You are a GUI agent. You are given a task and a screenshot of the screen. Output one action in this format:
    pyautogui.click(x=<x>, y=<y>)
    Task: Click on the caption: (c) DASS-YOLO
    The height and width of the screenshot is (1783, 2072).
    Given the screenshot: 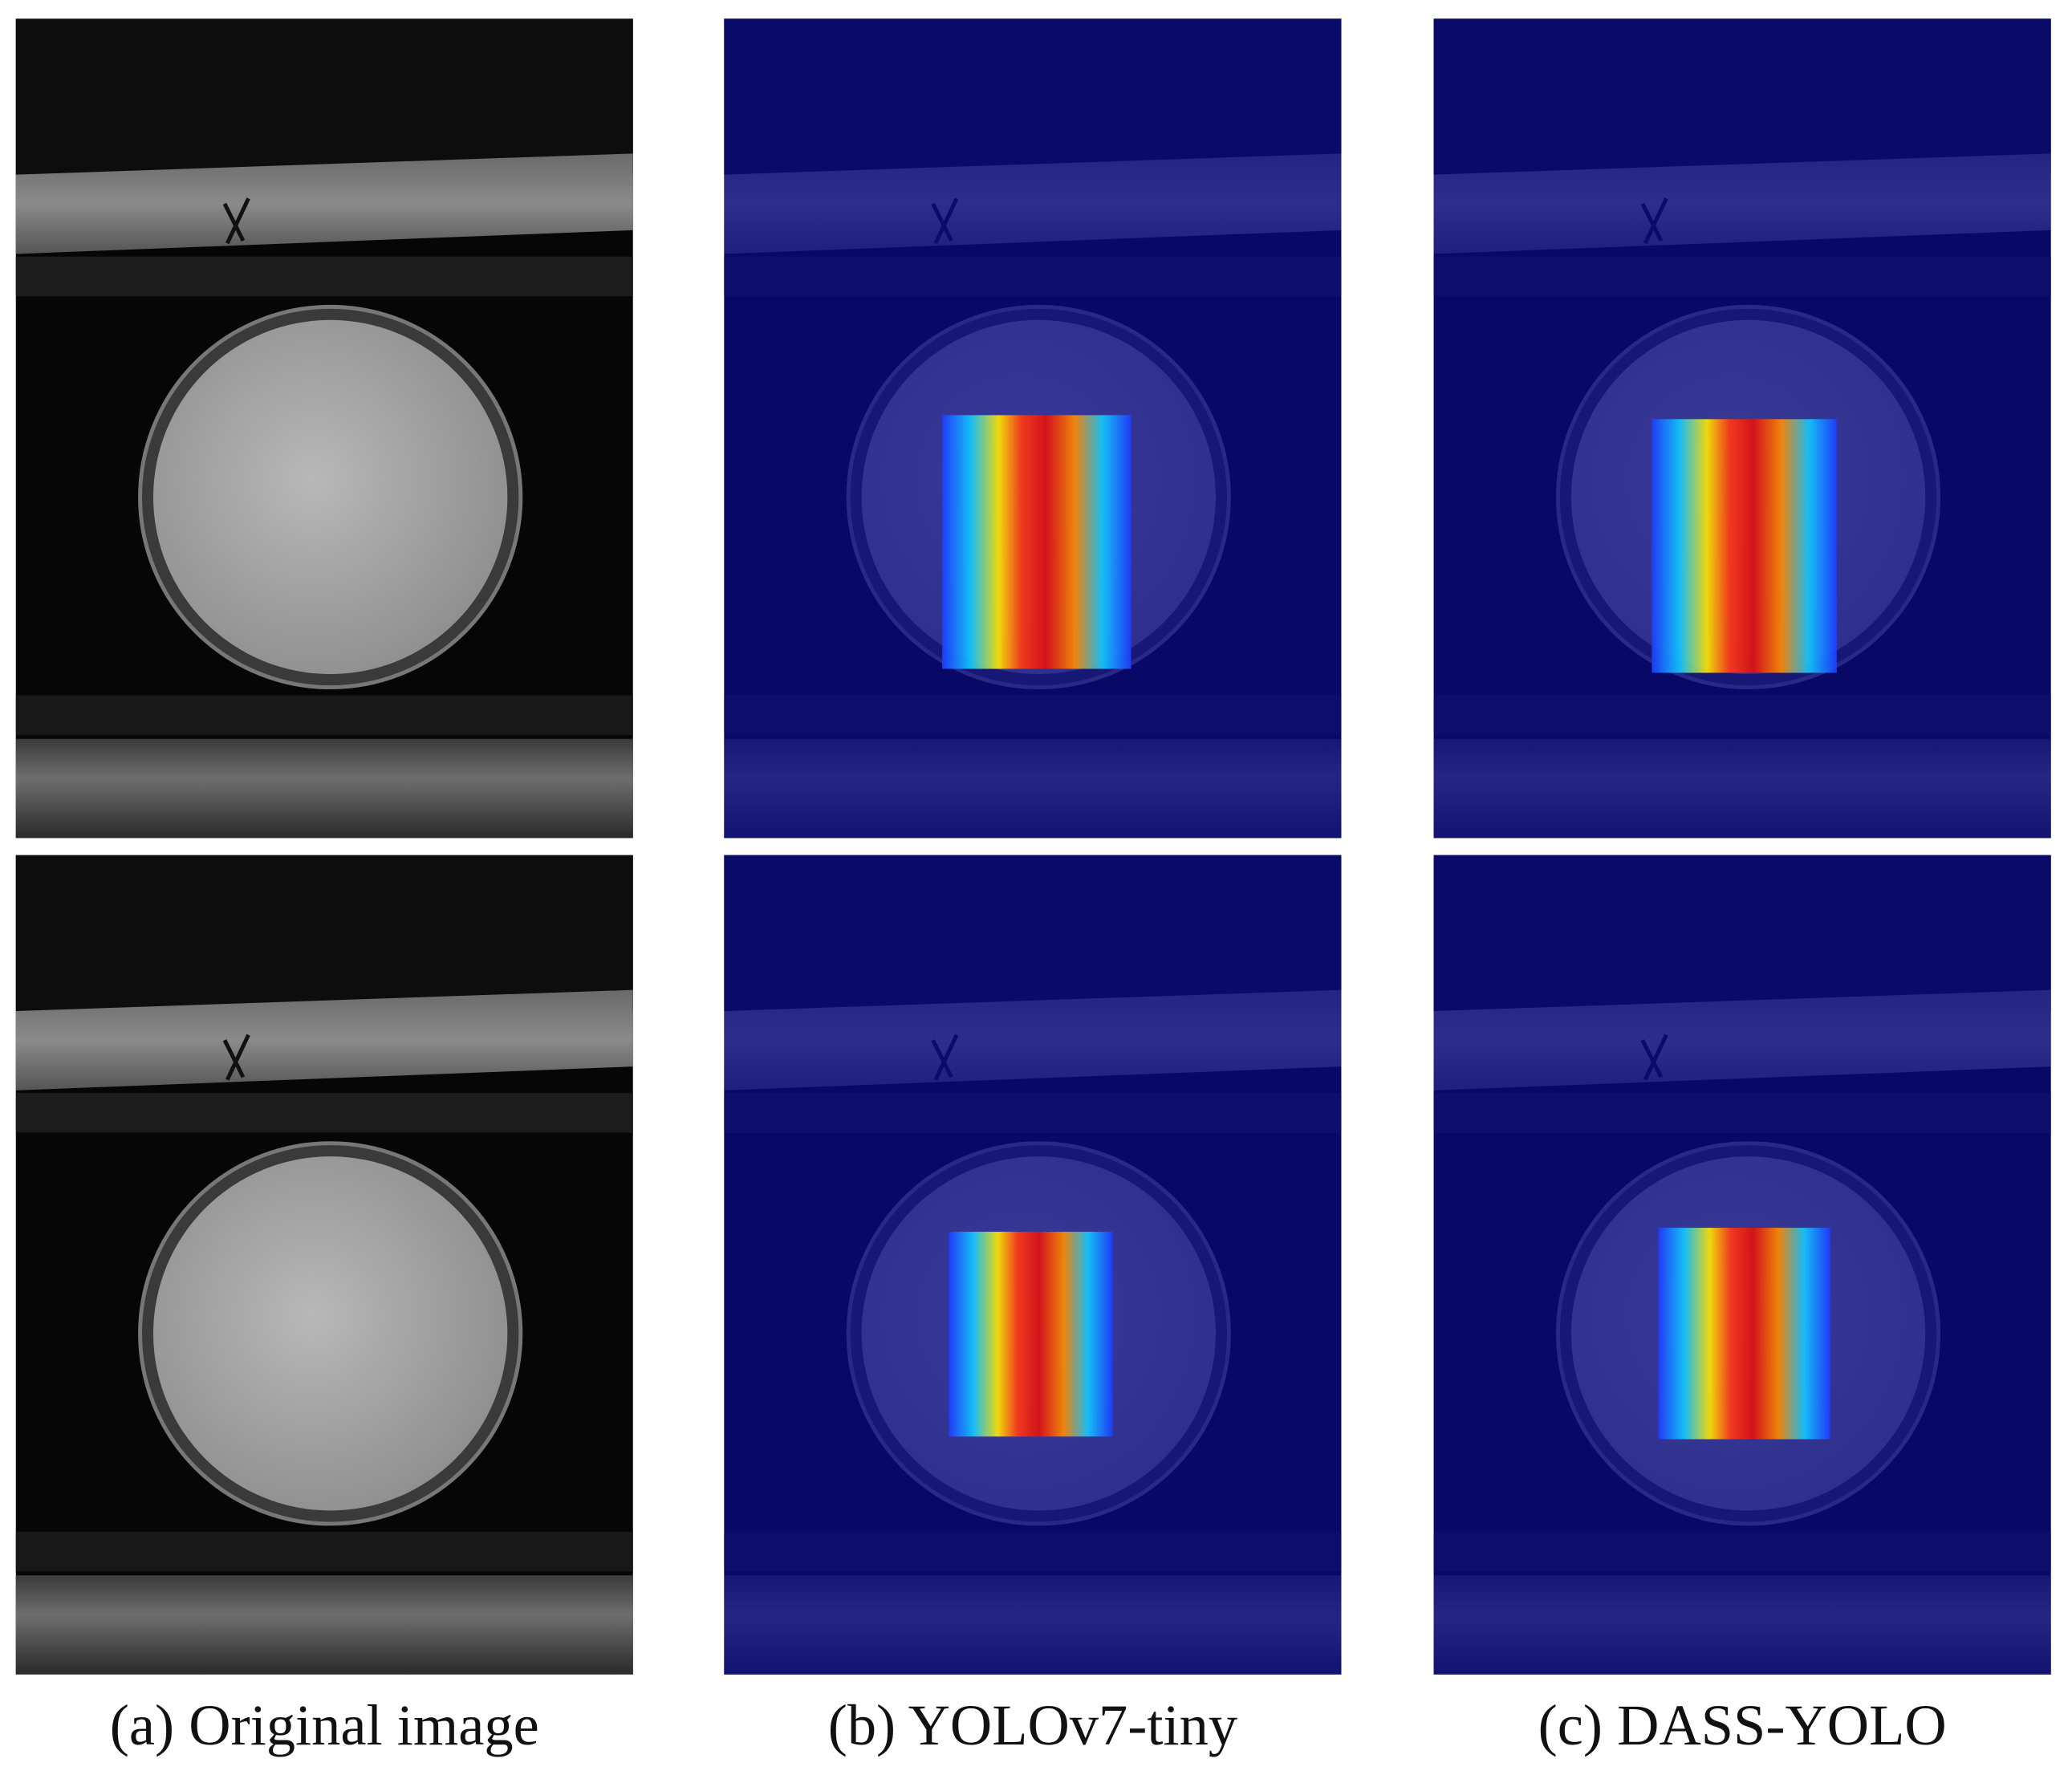 What is the action you would take?
    pyautogui.click(x=1742, y=1724)
    